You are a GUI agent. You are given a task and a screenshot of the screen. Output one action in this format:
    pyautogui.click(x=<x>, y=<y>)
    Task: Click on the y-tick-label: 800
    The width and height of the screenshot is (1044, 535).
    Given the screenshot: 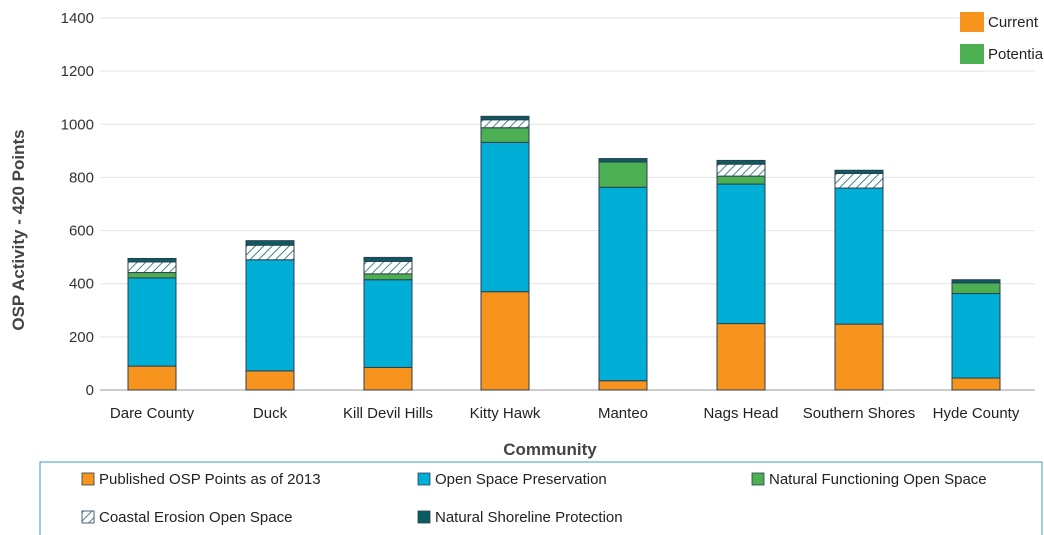 What is the action you would take?
    pyautogui.click(x=81, y=177)
    